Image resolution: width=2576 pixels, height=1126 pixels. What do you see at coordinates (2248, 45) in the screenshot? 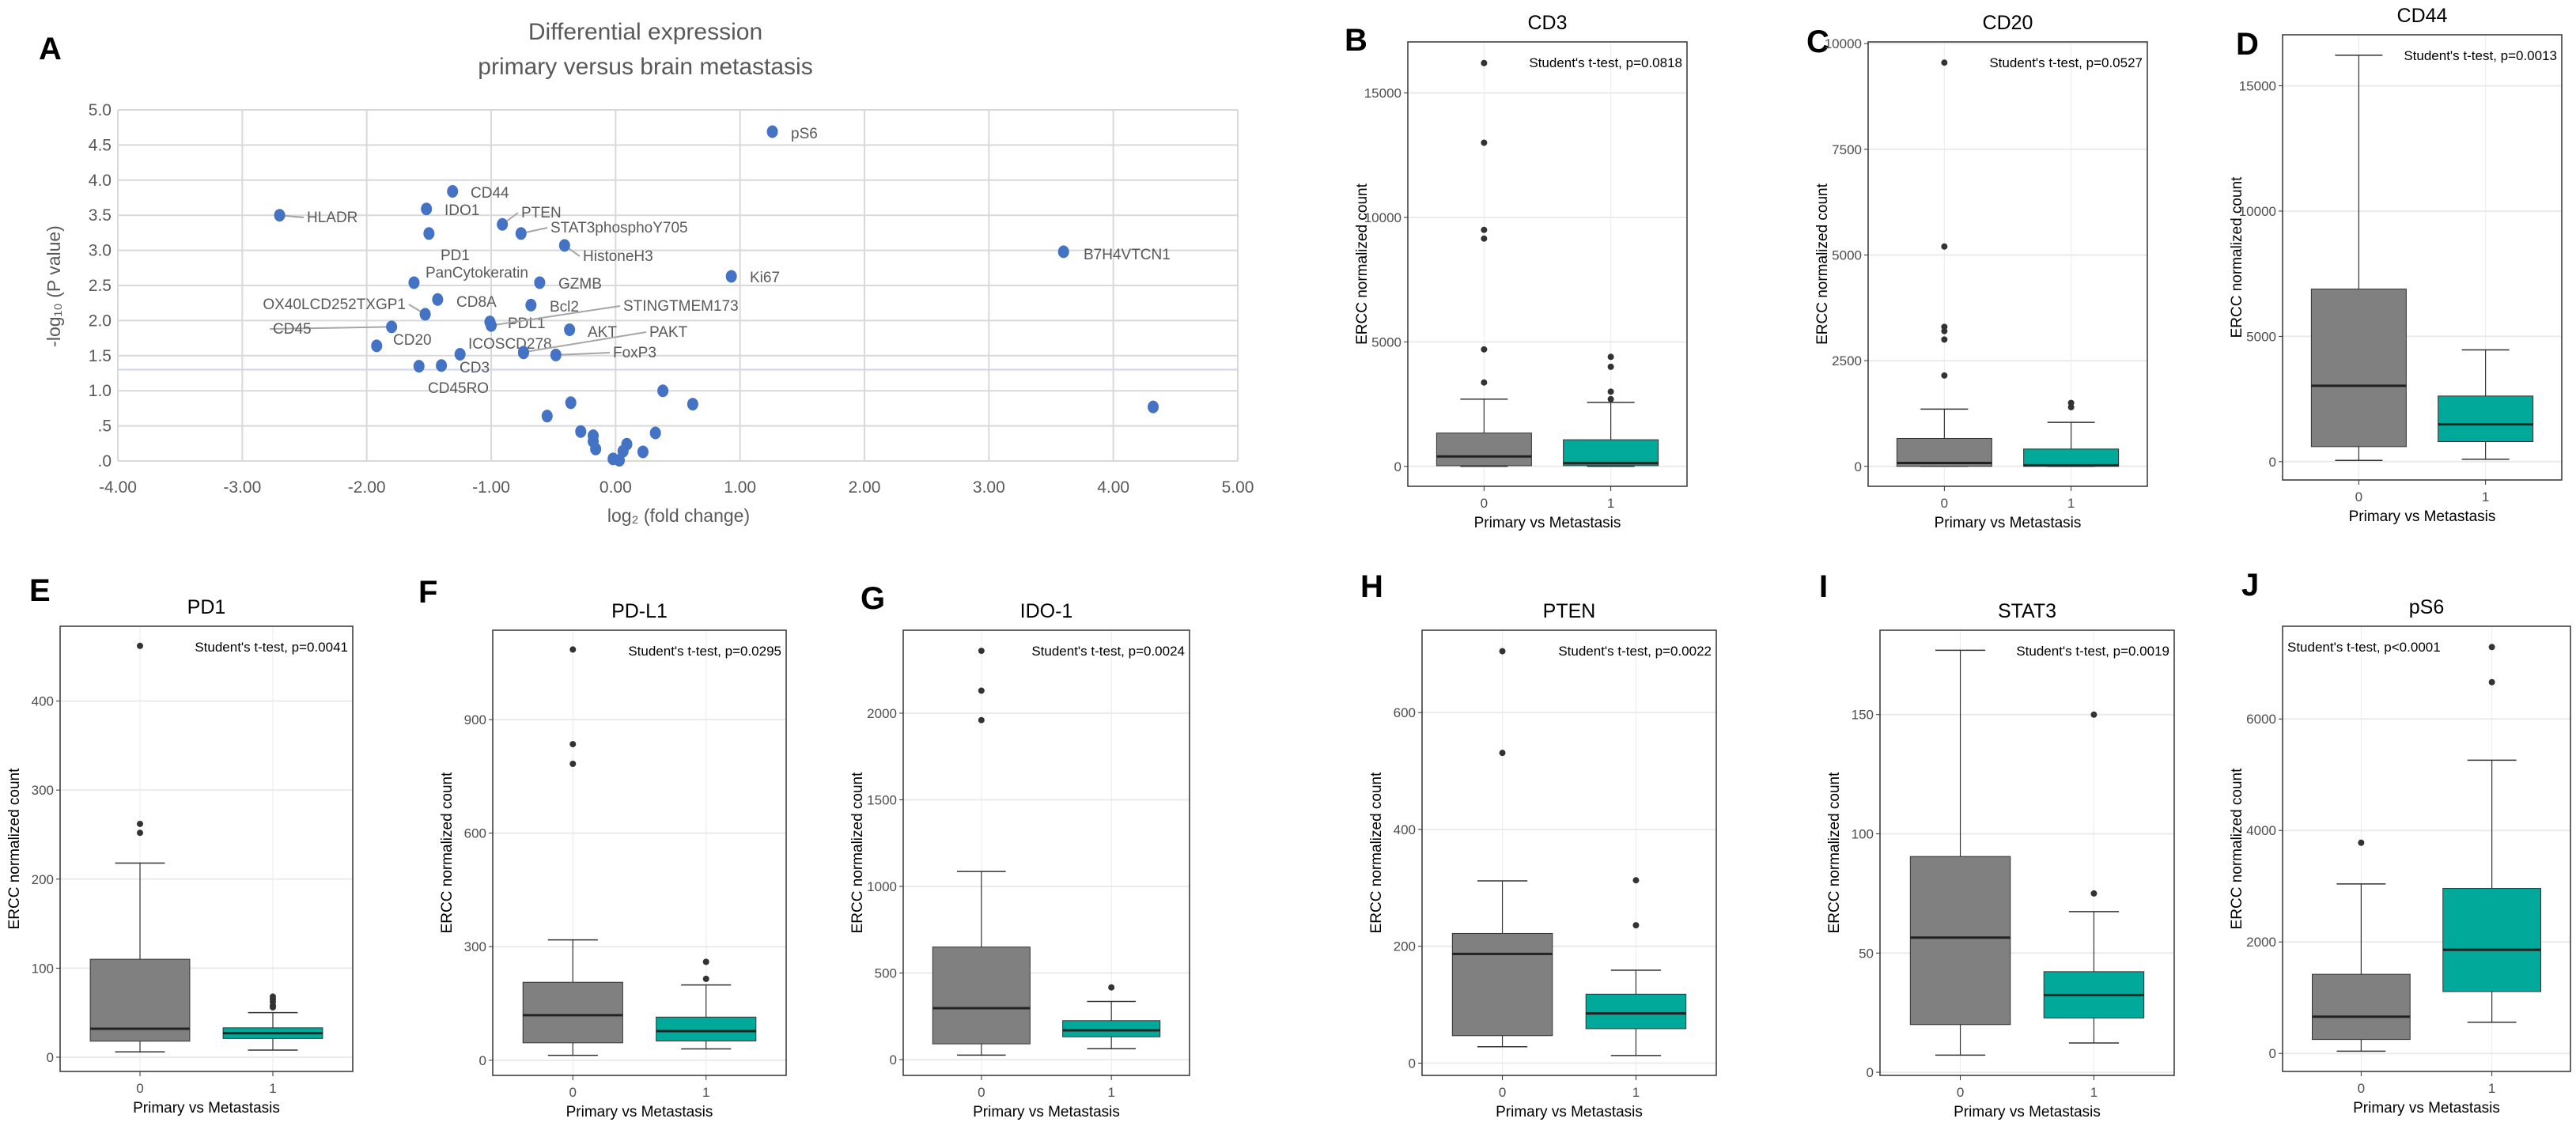
I see `panel-letter: D` at bounding box center [2248, 45].